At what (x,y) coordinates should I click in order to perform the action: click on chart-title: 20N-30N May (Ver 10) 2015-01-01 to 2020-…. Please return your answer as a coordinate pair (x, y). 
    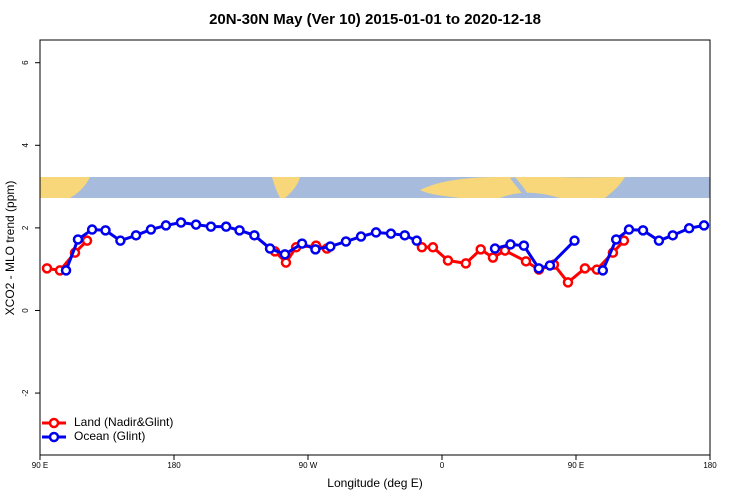
    Looking at the image, I should click on (375, 19).